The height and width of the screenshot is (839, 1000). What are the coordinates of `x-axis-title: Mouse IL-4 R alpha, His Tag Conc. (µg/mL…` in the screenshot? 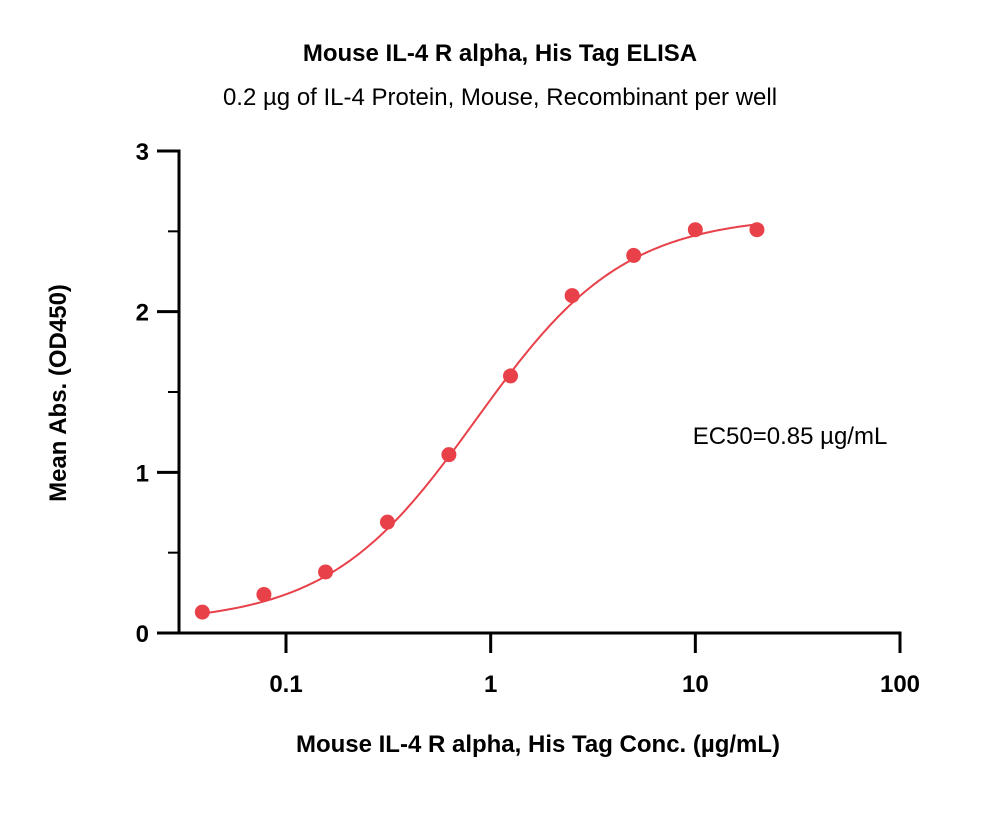 It's located at (538, 744).